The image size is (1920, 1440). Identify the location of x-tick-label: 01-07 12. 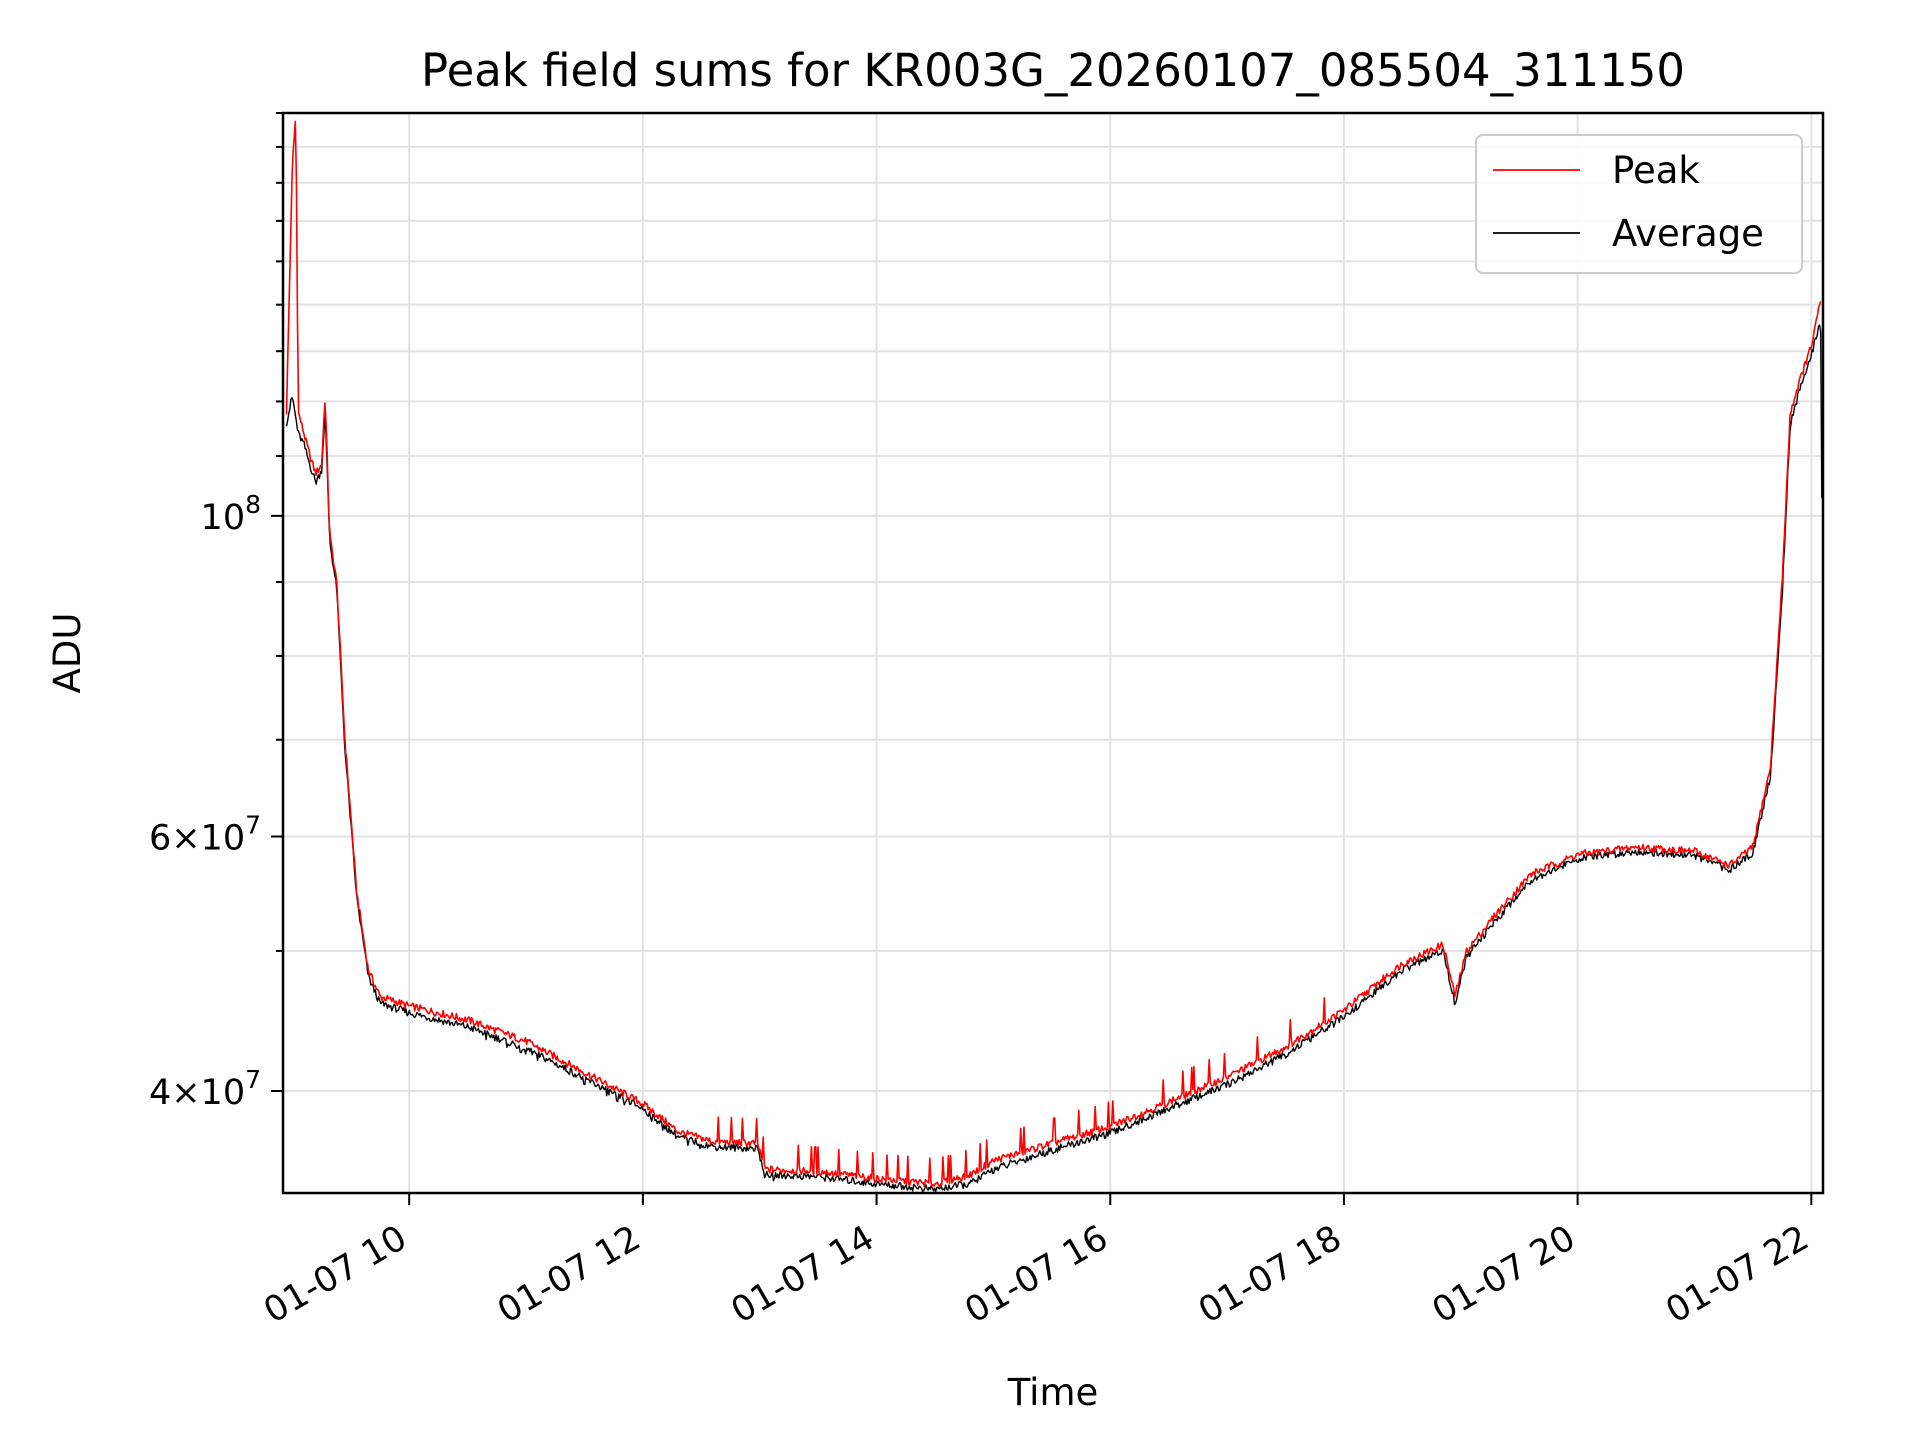
(569, 1274).